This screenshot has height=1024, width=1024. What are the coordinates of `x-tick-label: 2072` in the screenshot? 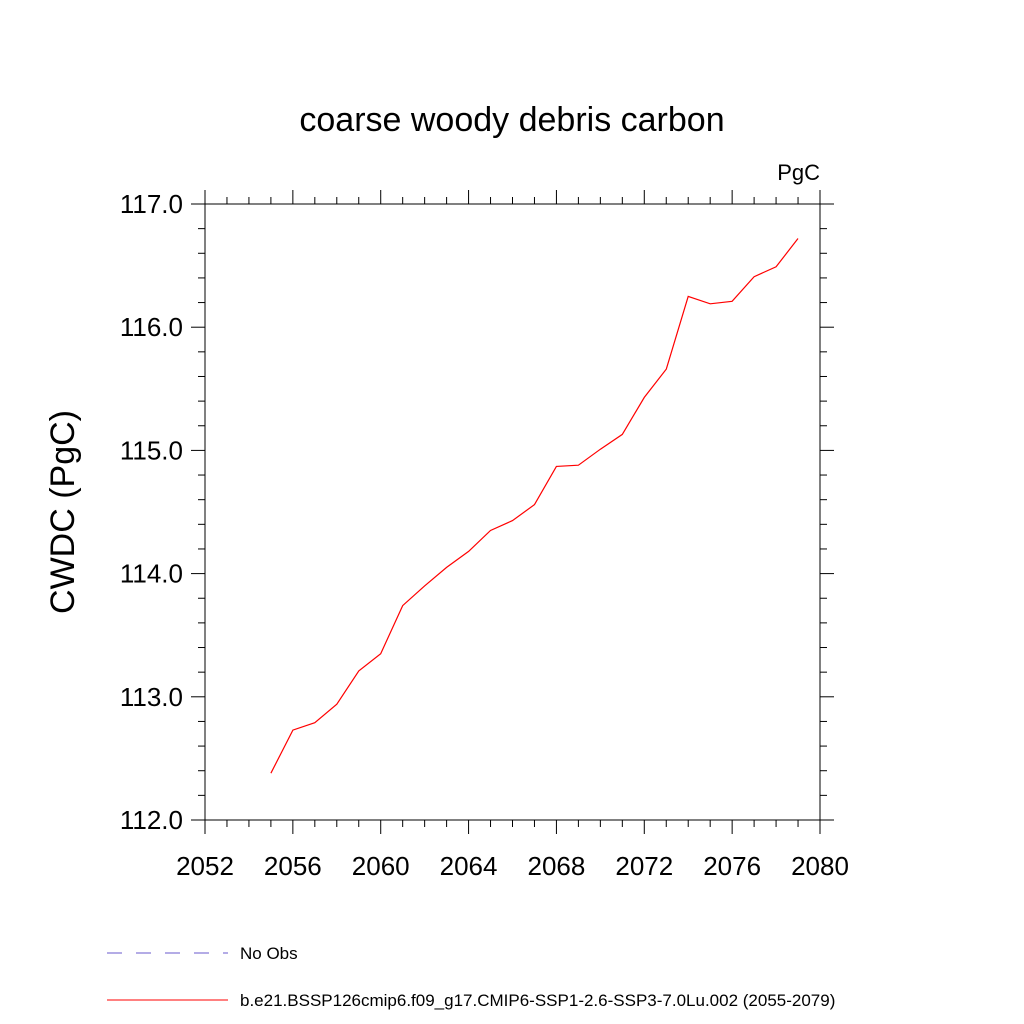 It's located at (644, 866).